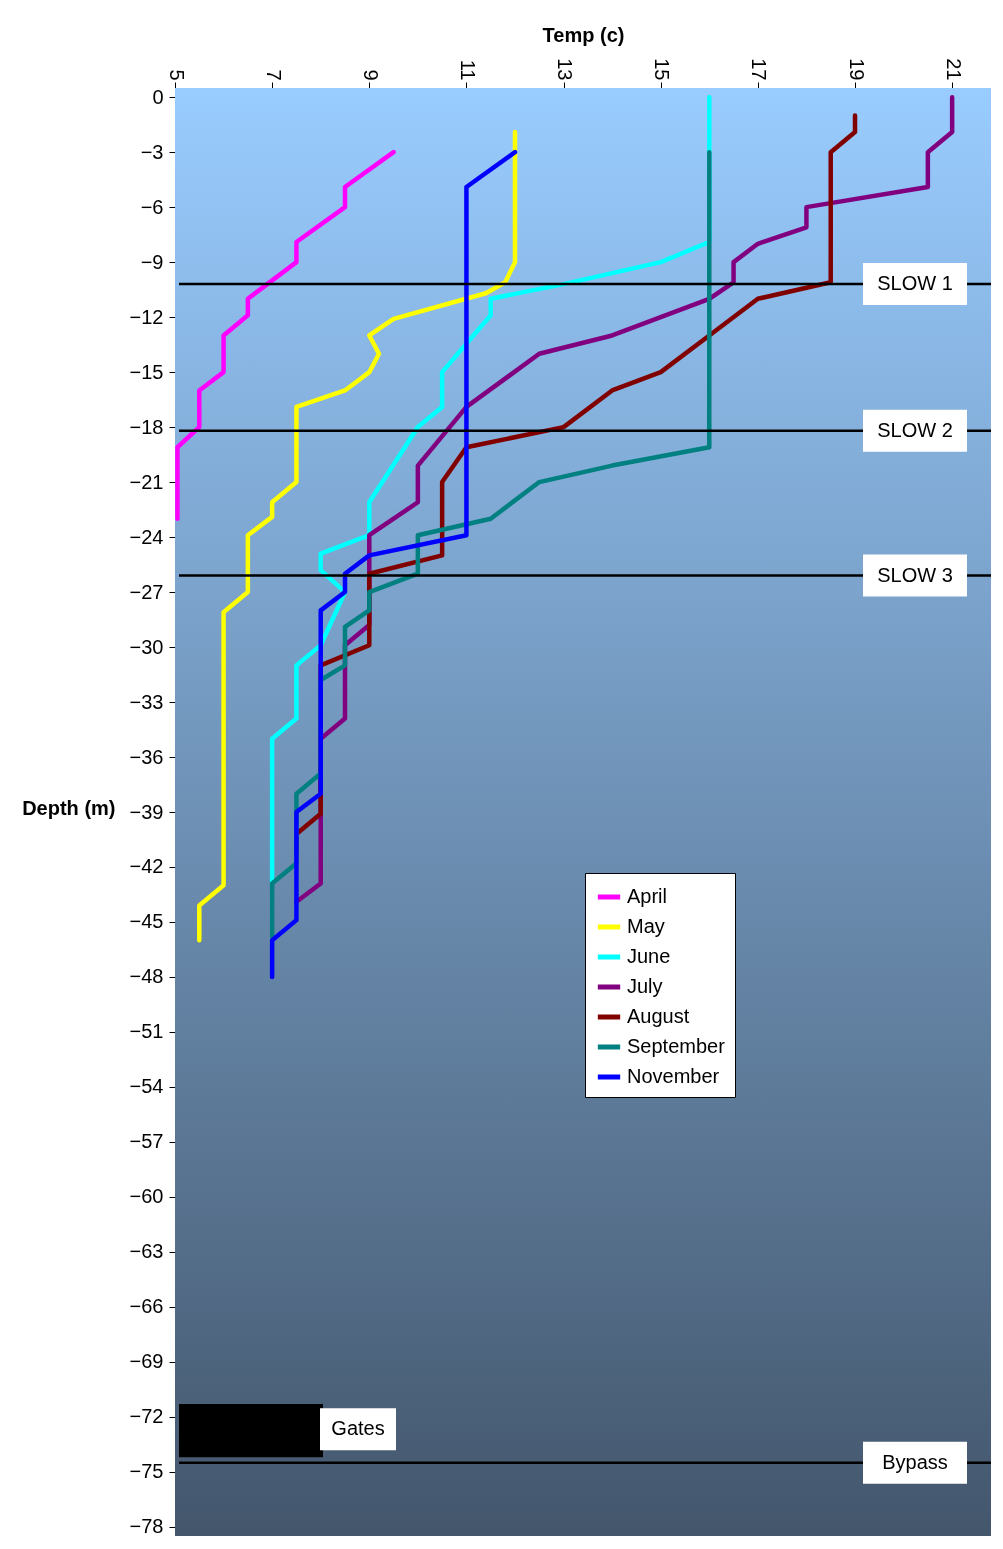  I want to click on y-tick-label: −33, so click(146, 701).